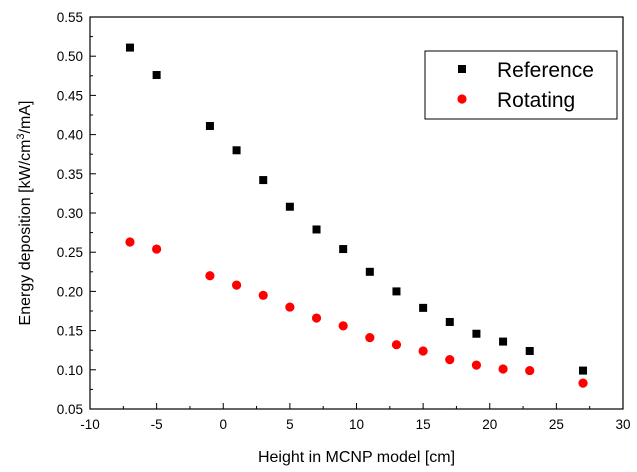 This screenshot has height=472, width=637. What do you see at coordinates (70, 409) in the screenshot?
I see `y-tick-label: 0.05` at bounding box center [70, 409].